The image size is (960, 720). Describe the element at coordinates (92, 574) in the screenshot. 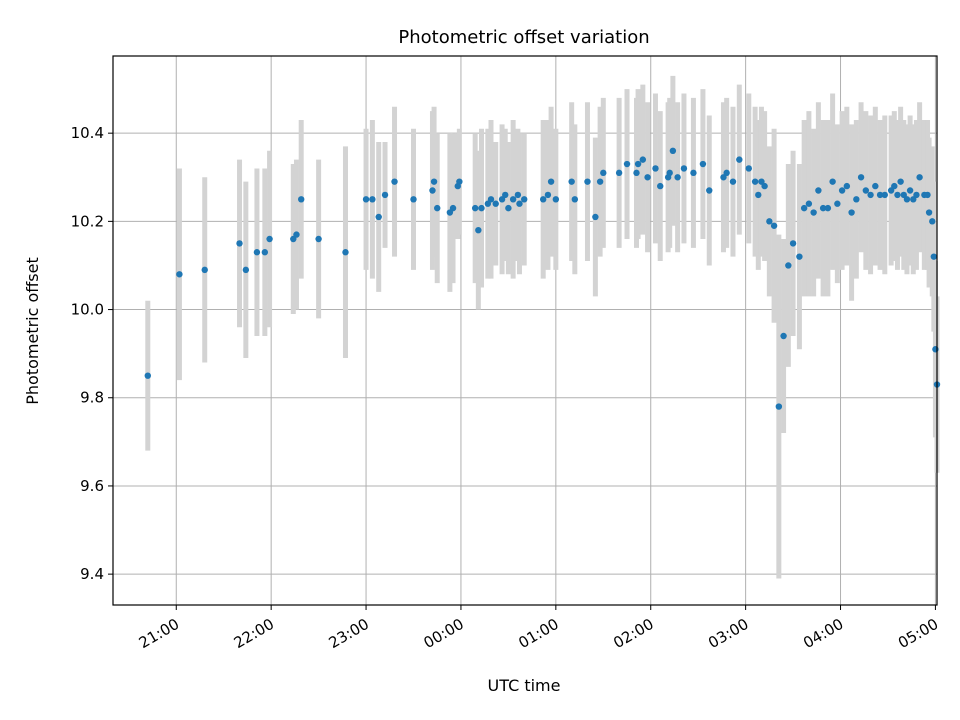

I see `y-tick-label: 9.4` at that location.